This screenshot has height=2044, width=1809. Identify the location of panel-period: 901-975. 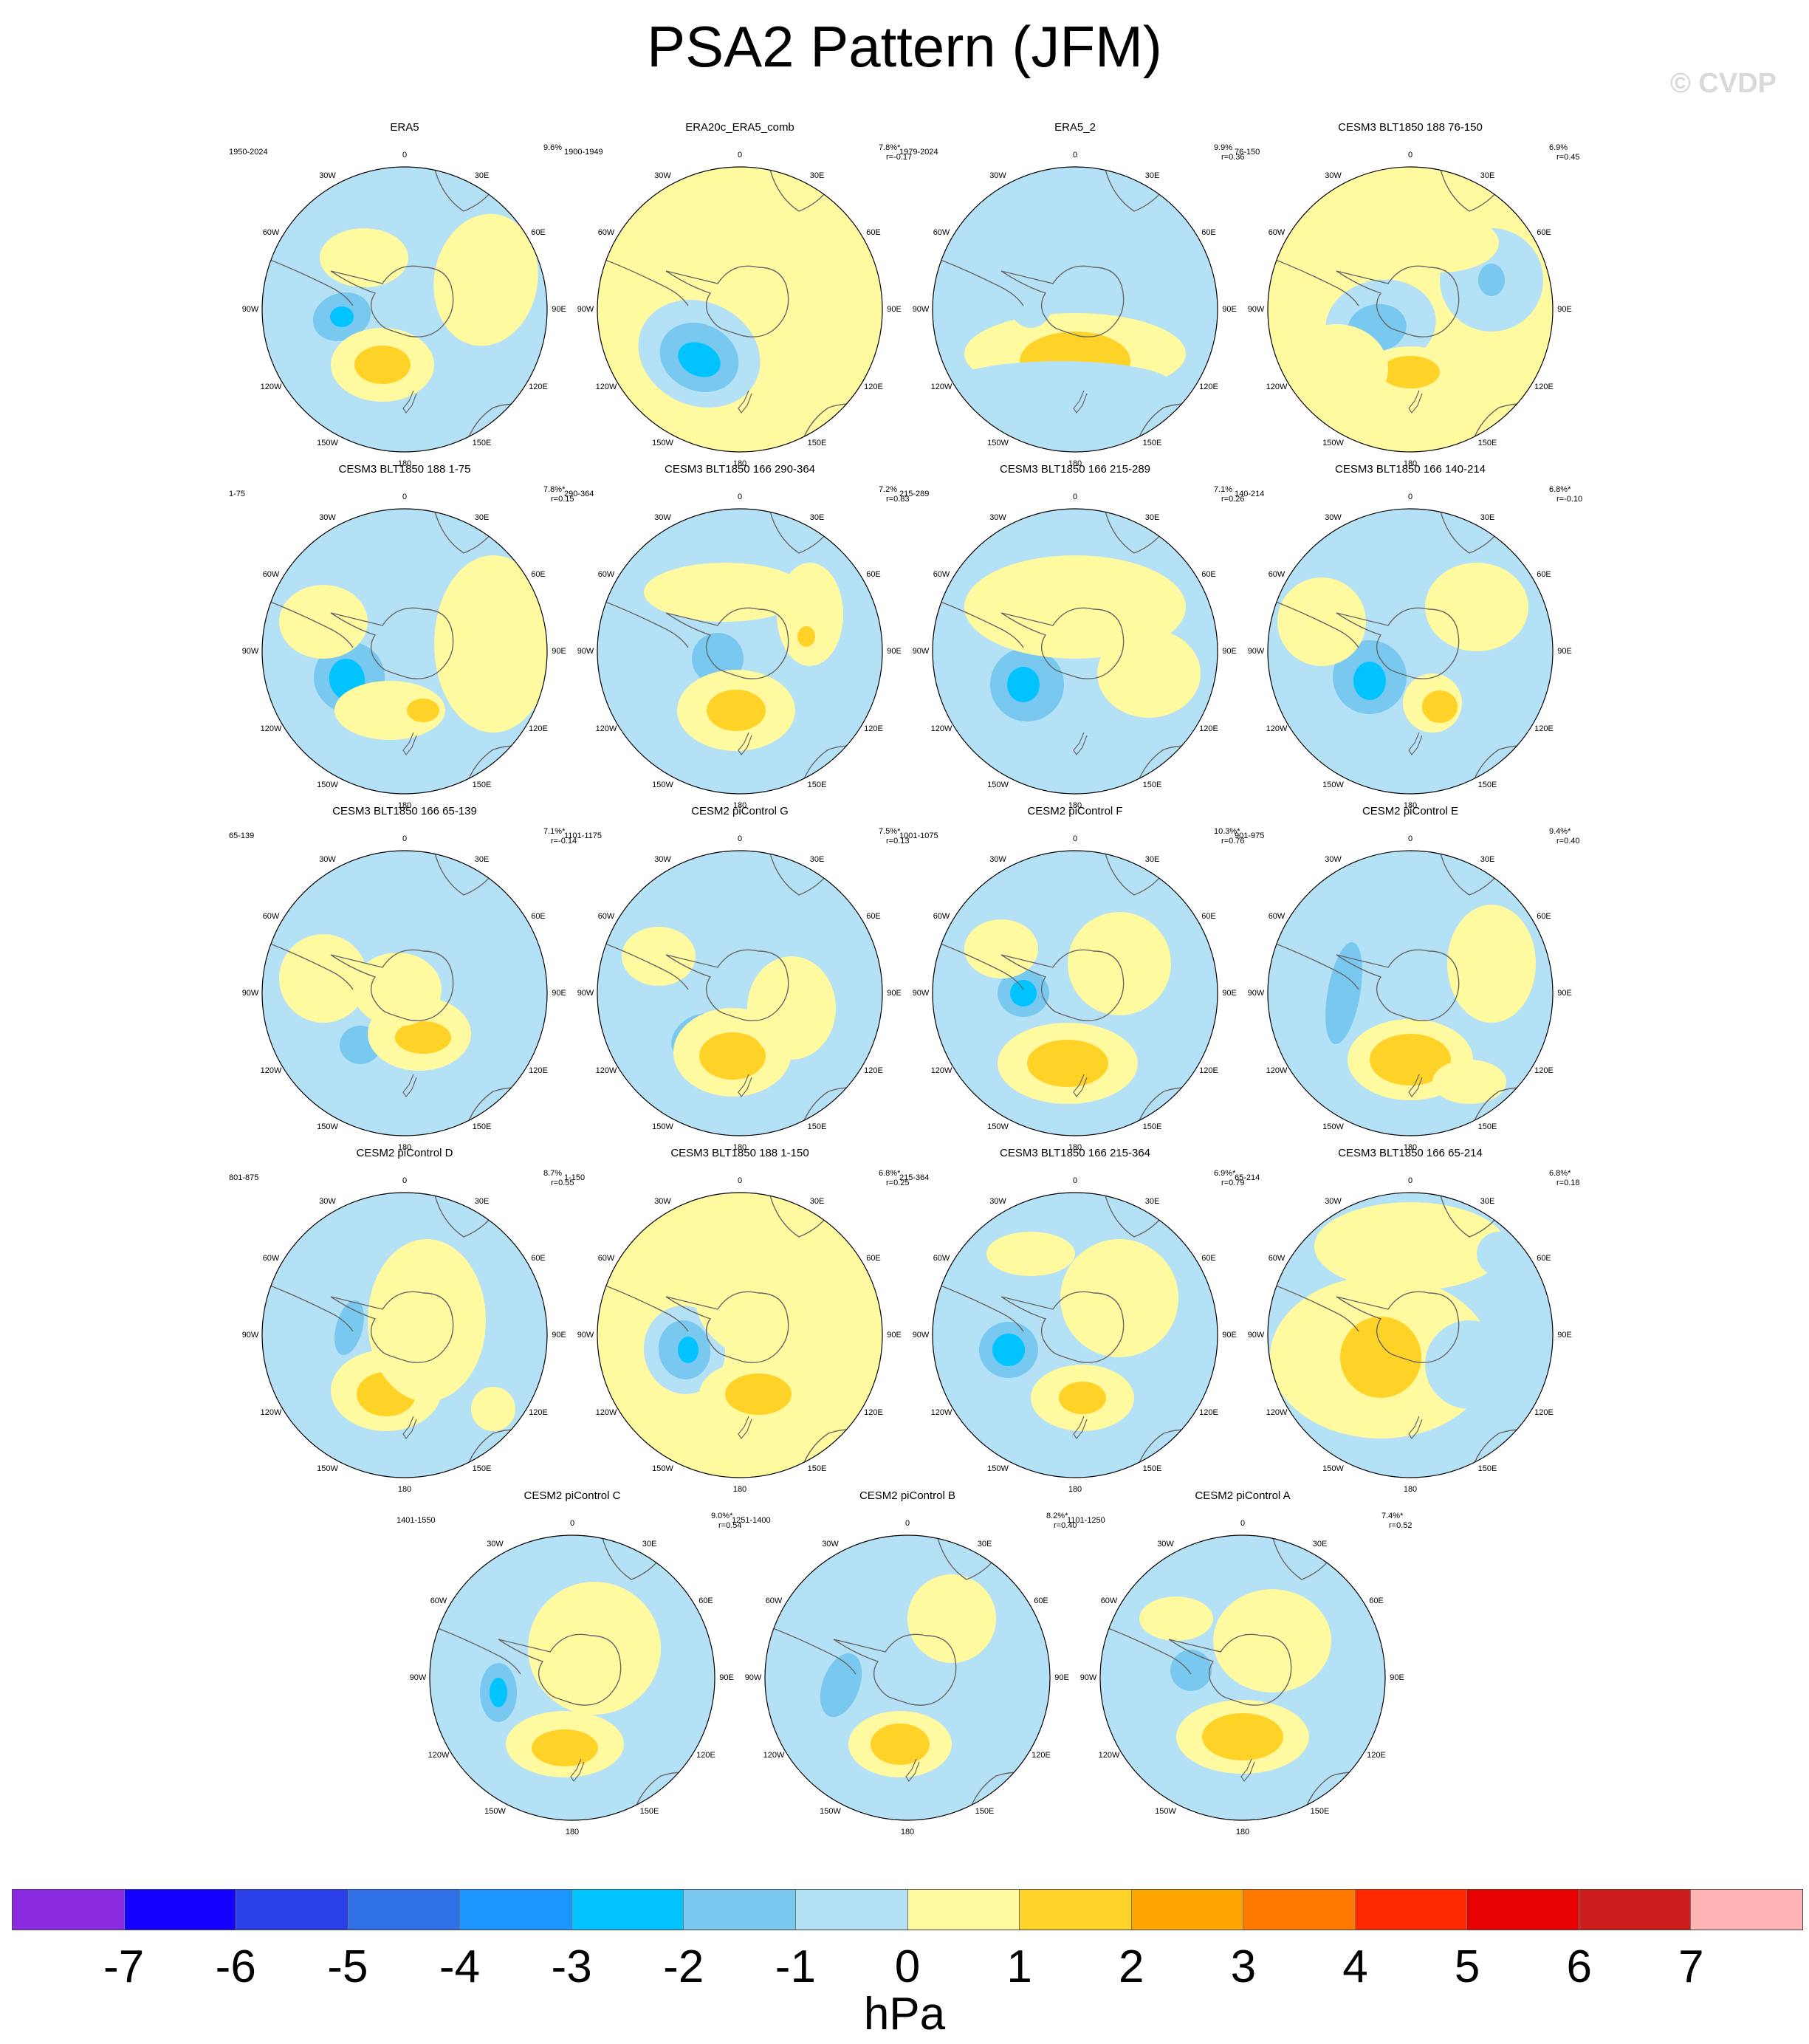
(1250, 835).